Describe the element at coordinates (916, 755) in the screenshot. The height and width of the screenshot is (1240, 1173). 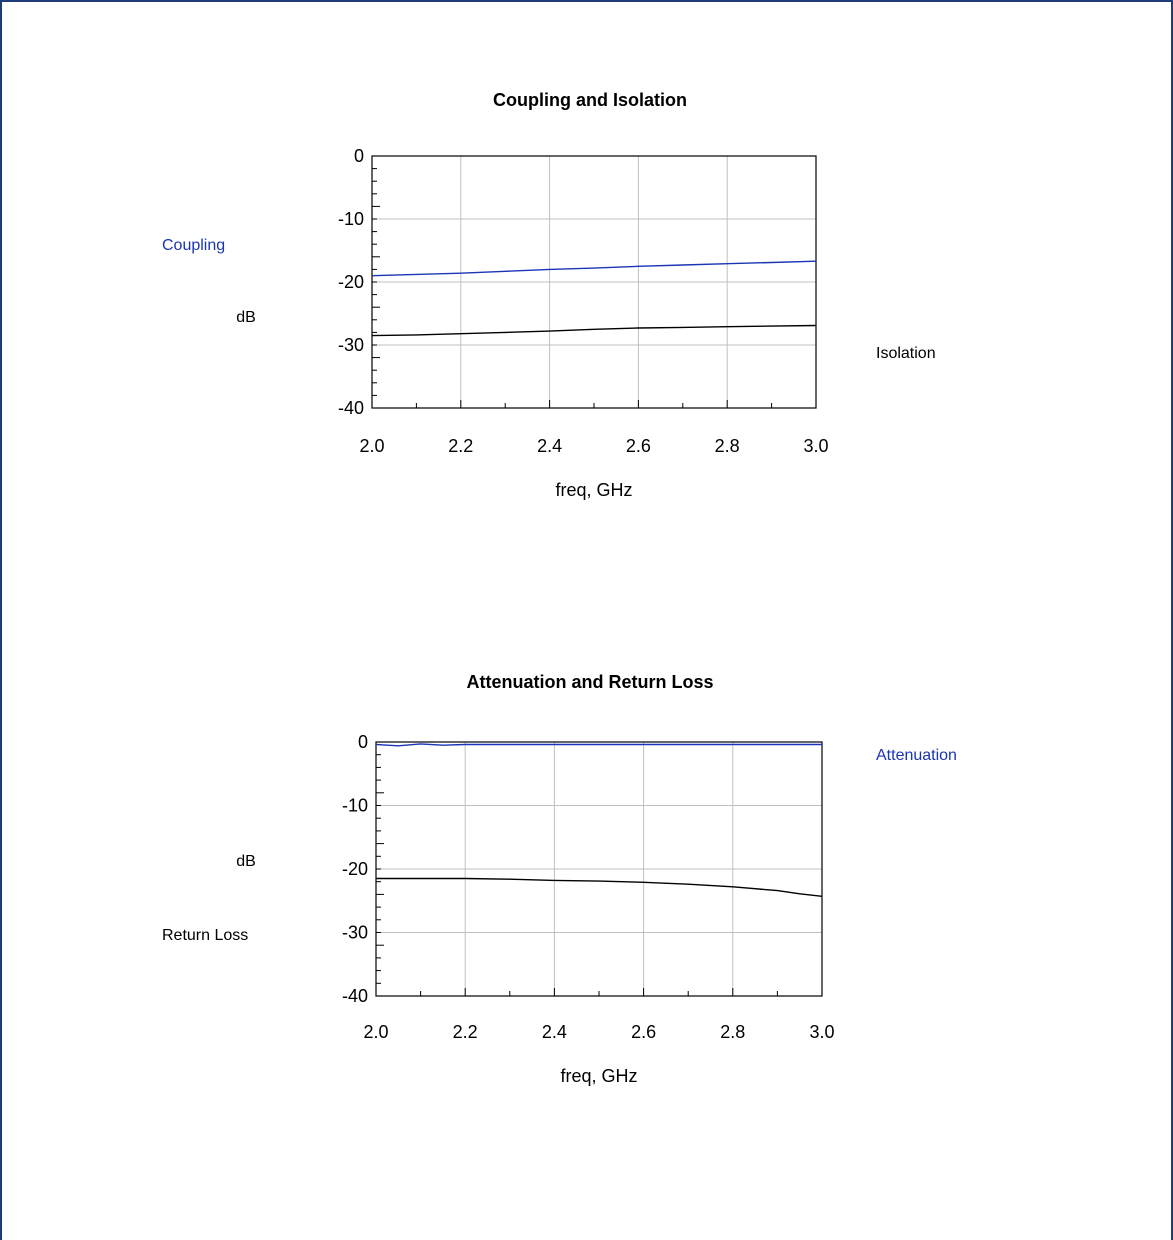
I see `series-label-0: Attenuation` at that location.